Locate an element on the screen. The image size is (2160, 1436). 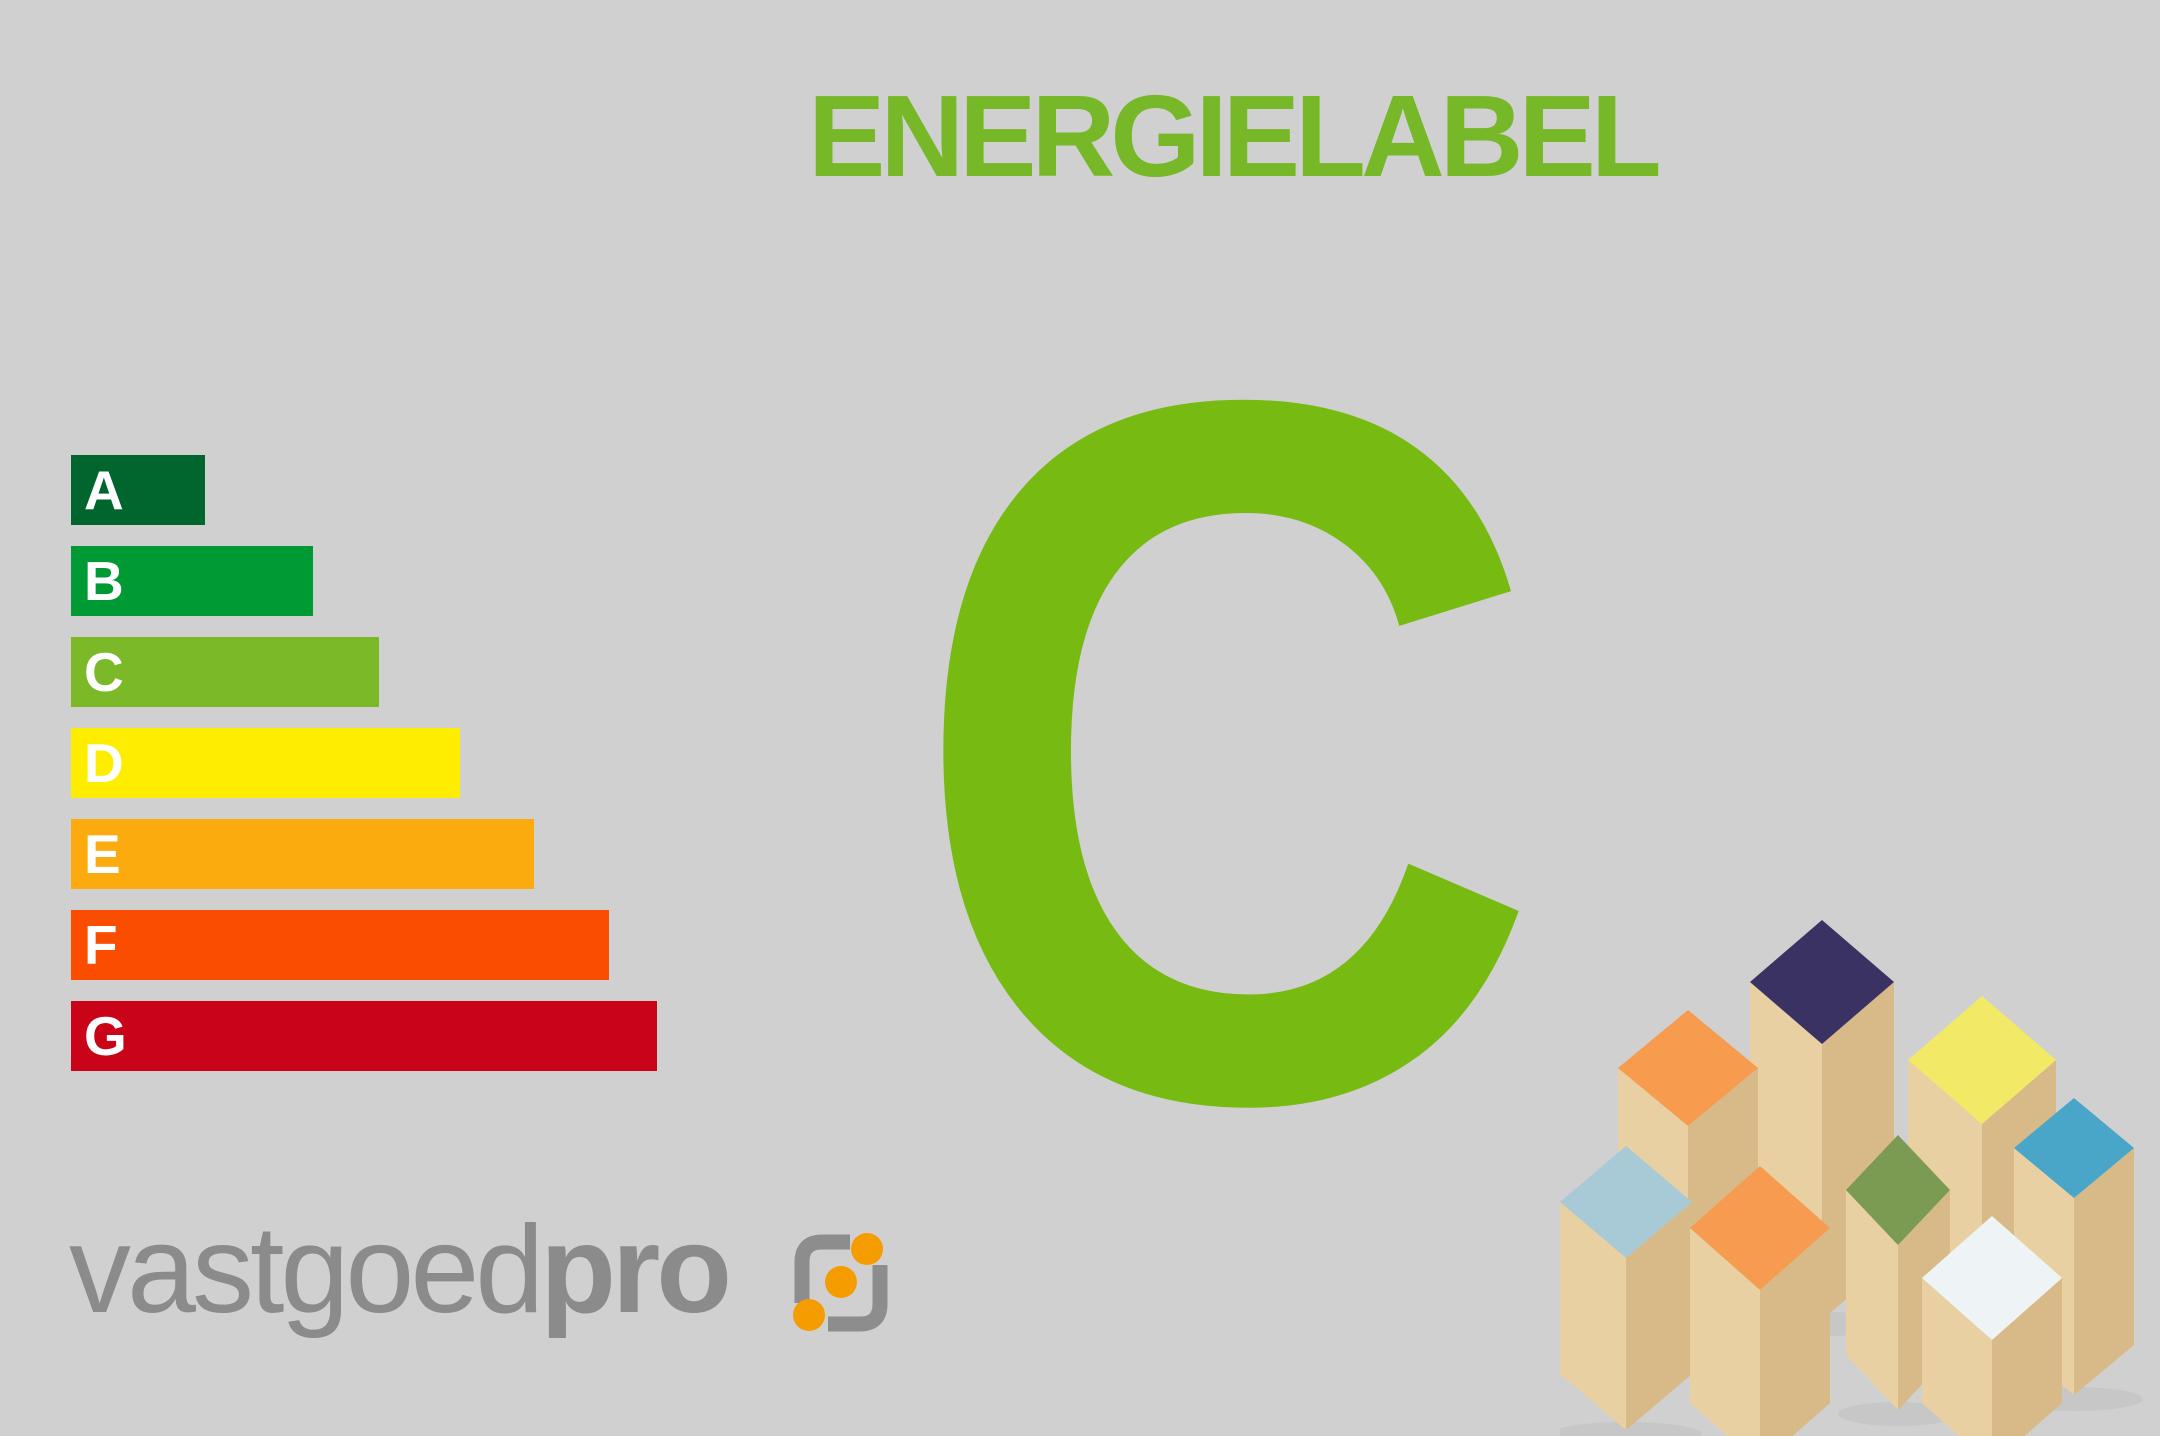
energy-bar-a: A is located at coordinates (138, 490).